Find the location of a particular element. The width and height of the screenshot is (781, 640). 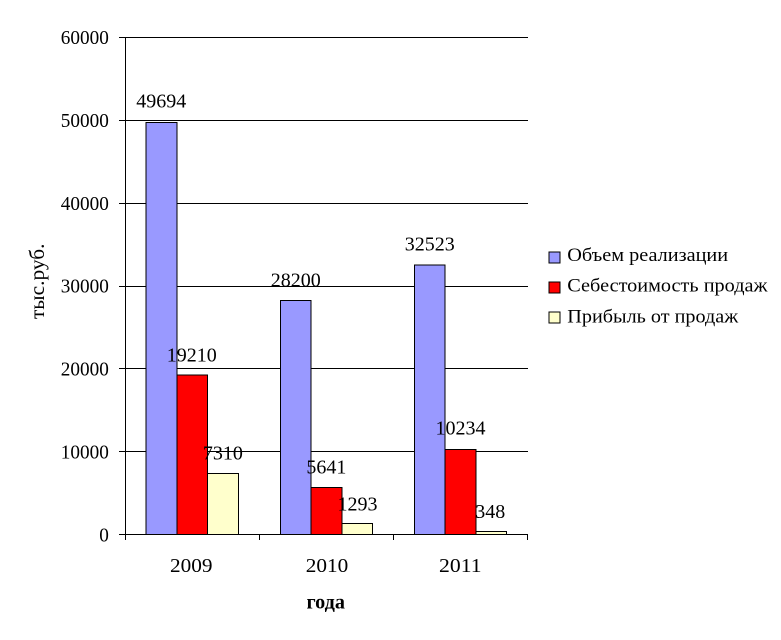

svg-text: тыс.руб. is located at coordinates (37, 282).